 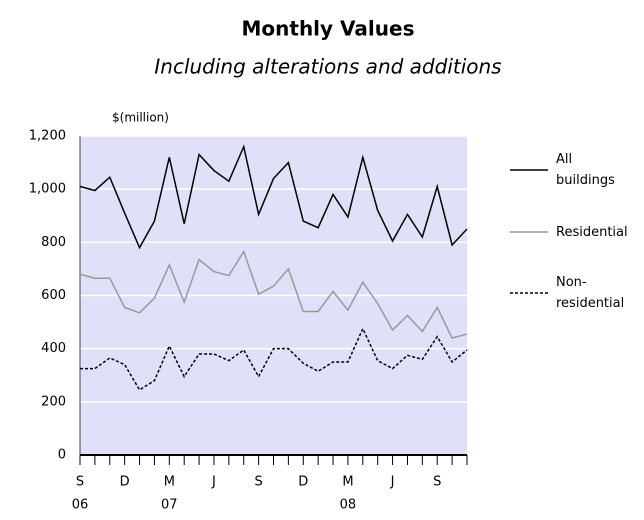 What do you see at coordinates (53, 295) in the screenshot?
I see `y-tick-label: 600` at bounding box center [53, 295].